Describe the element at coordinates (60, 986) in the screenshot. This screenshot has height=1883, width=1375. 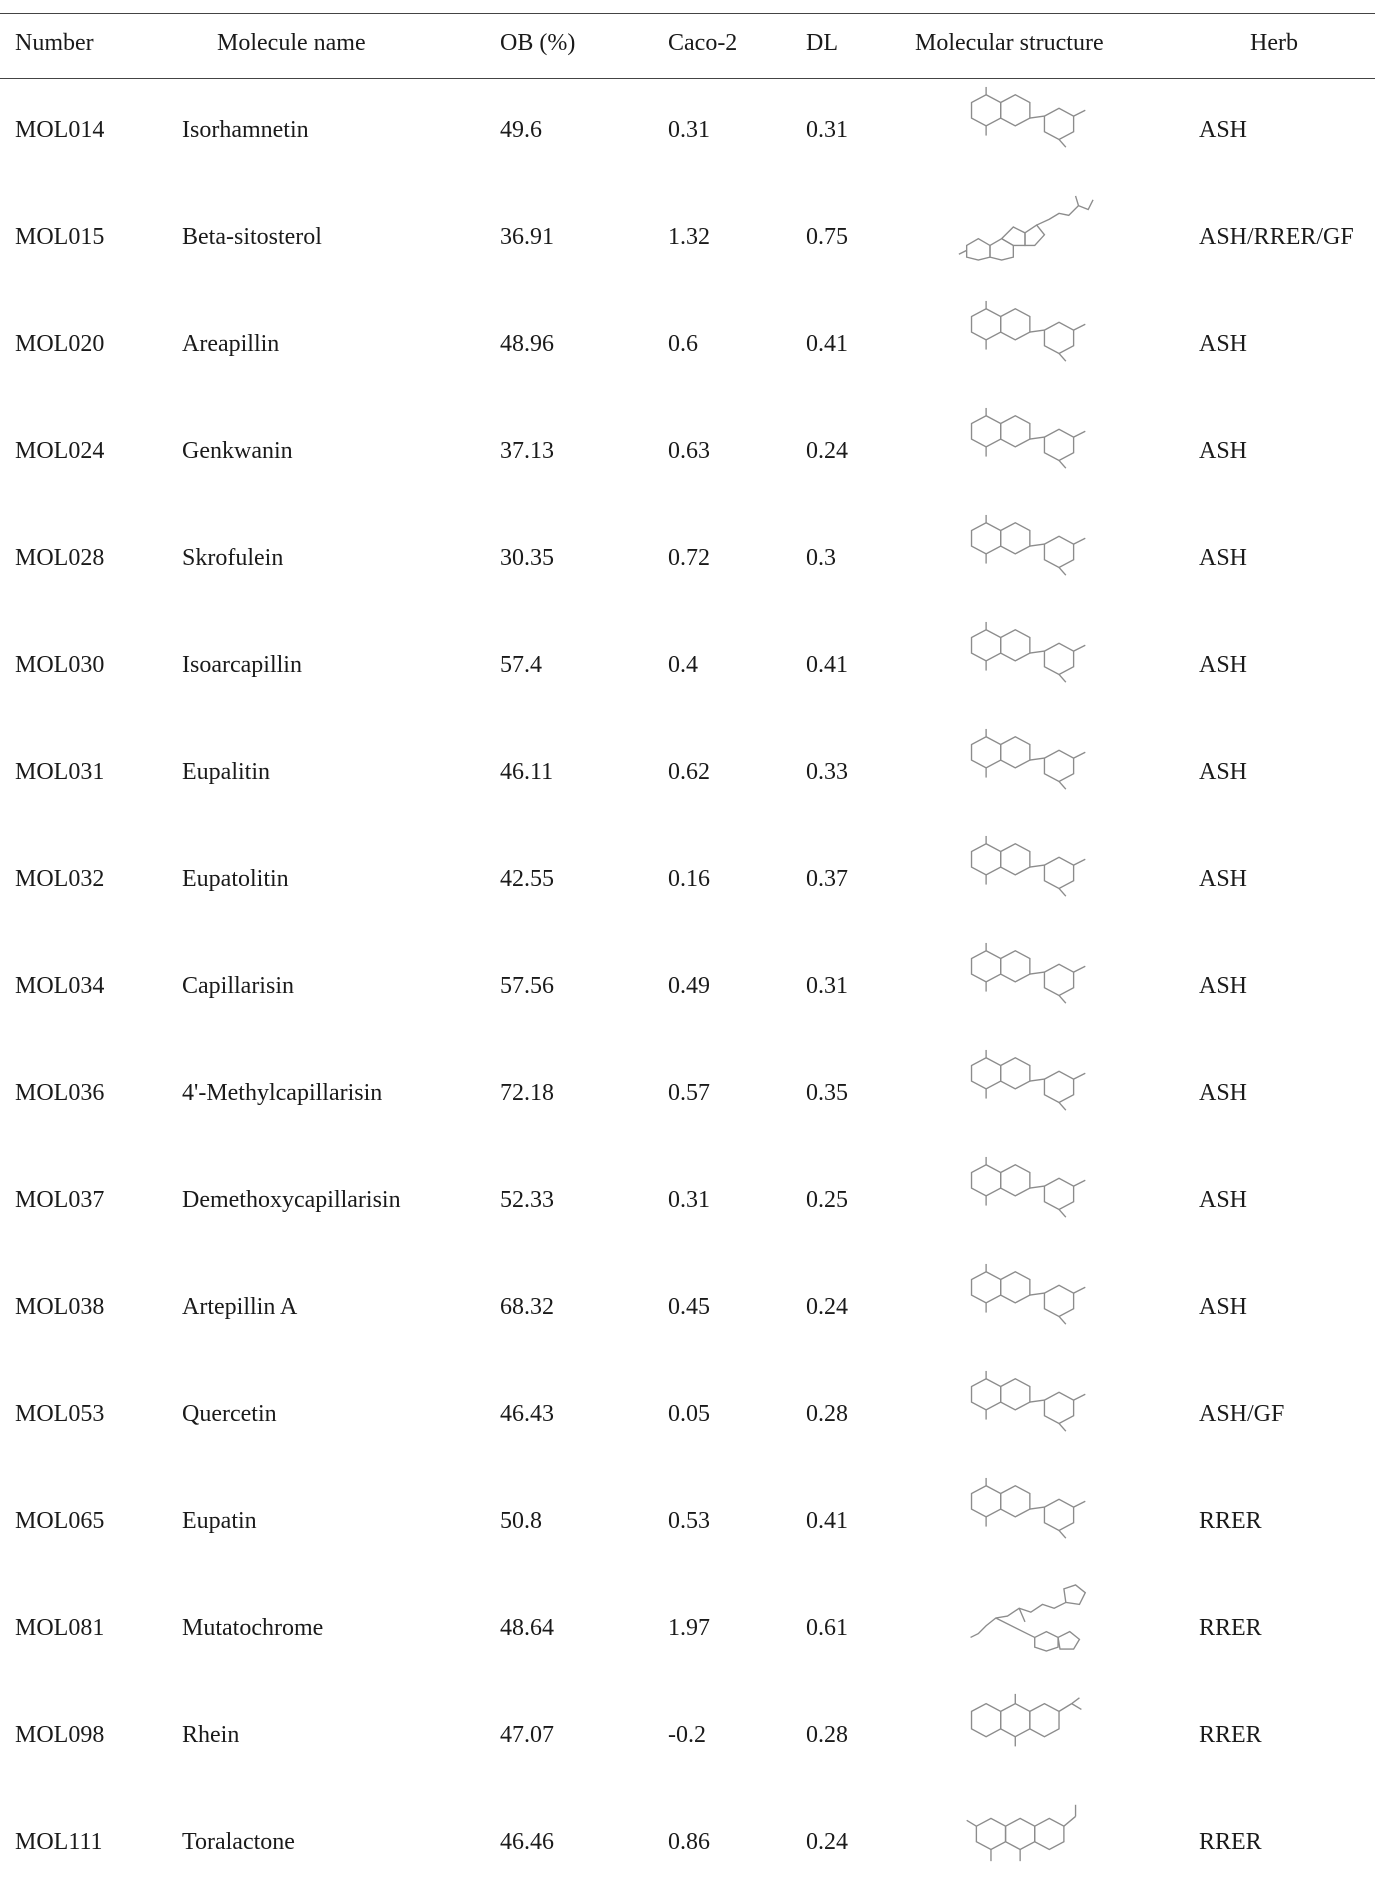
I see `cell-number: MOL034` at that location.